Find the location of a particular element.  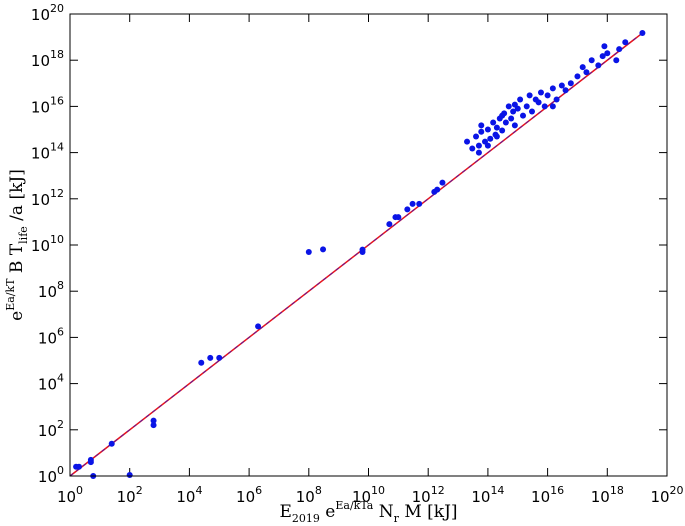

tick-label: 10⁸ is located at coordinates (309, 495).